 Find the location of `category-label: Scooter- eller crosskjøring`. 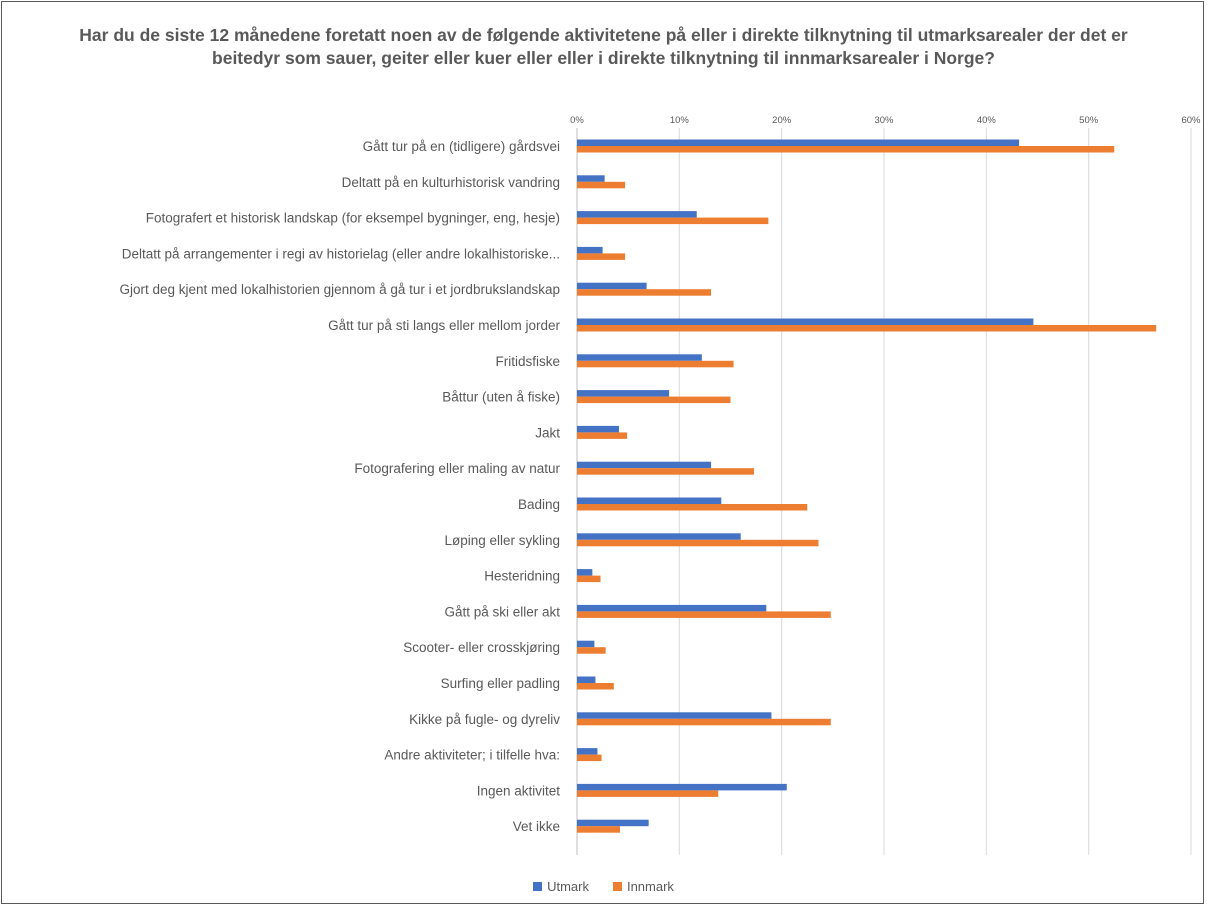

category-label: Scooter- eller crosskjøring is located at coordinates (481, 647).